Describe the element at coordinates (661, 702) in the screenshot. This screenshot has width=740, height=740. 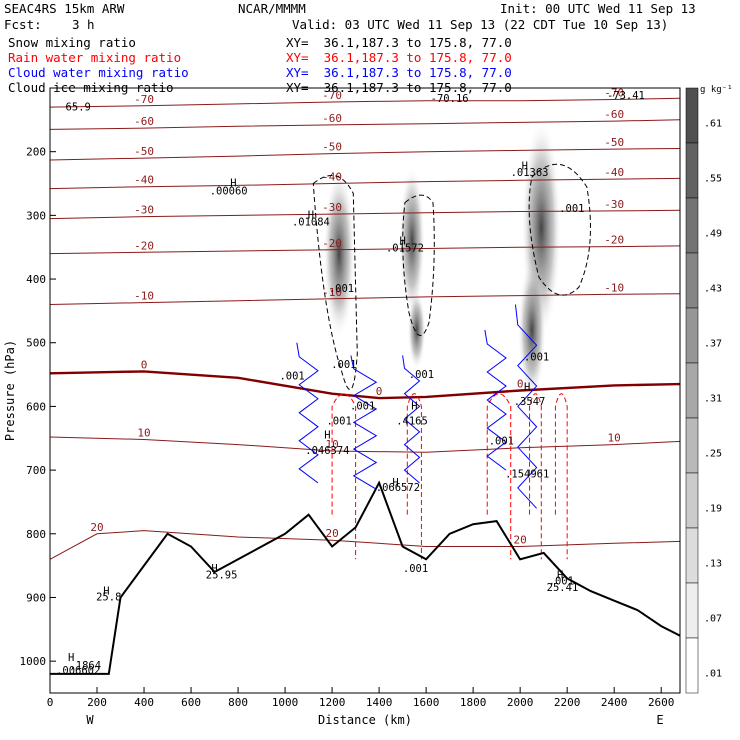
I see `x-tick-label: 2600` at that location.